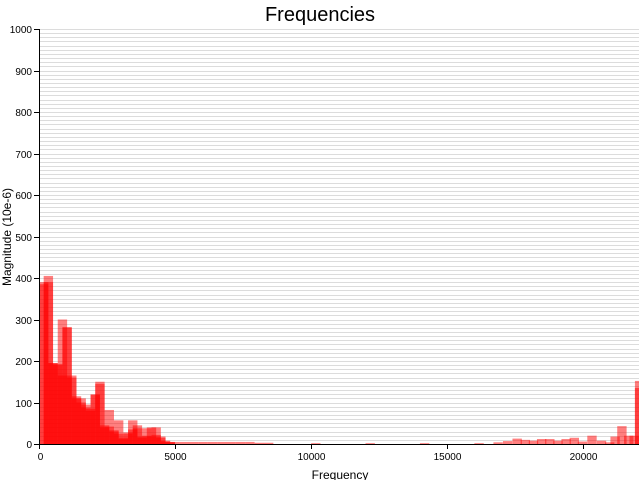  What do you see at coordinates (23, 238) in the screenshot?
I see `y-tick-label: 500` at bounding box center [23, 238].